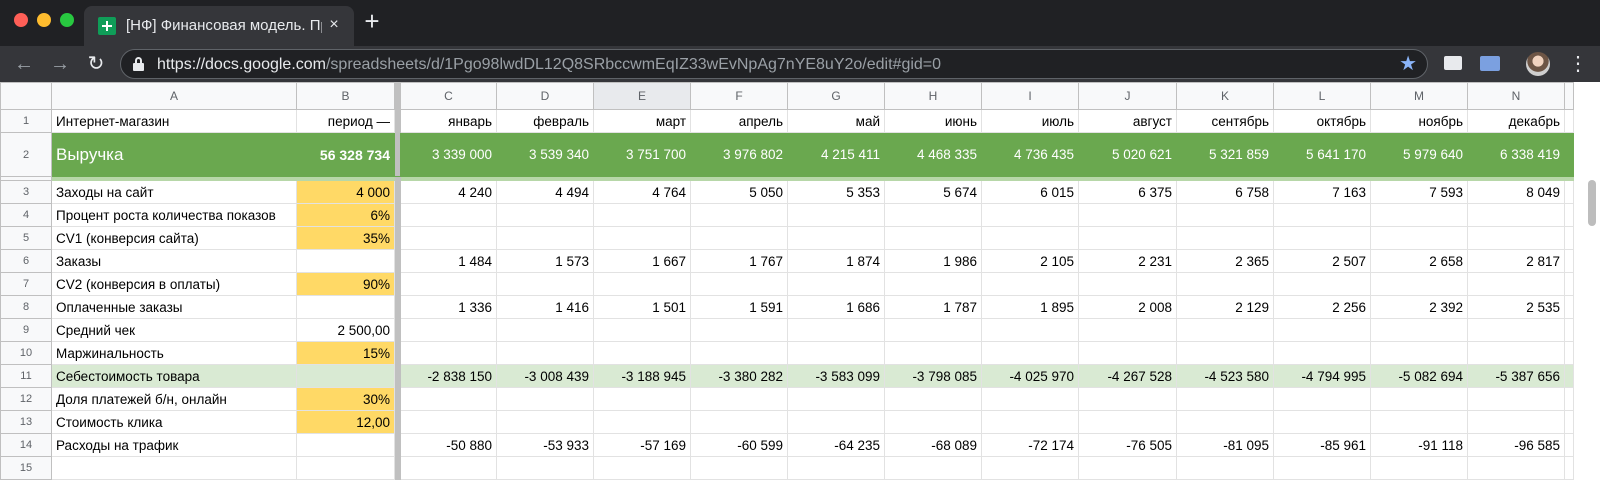 Image resolution: width=1600 pixels, height=485 pixels. What do you see at coordinates (1578, 64) in the screenshot?
I see `browser-menu-icon: ⋮` at bounding box center [1578, 64].